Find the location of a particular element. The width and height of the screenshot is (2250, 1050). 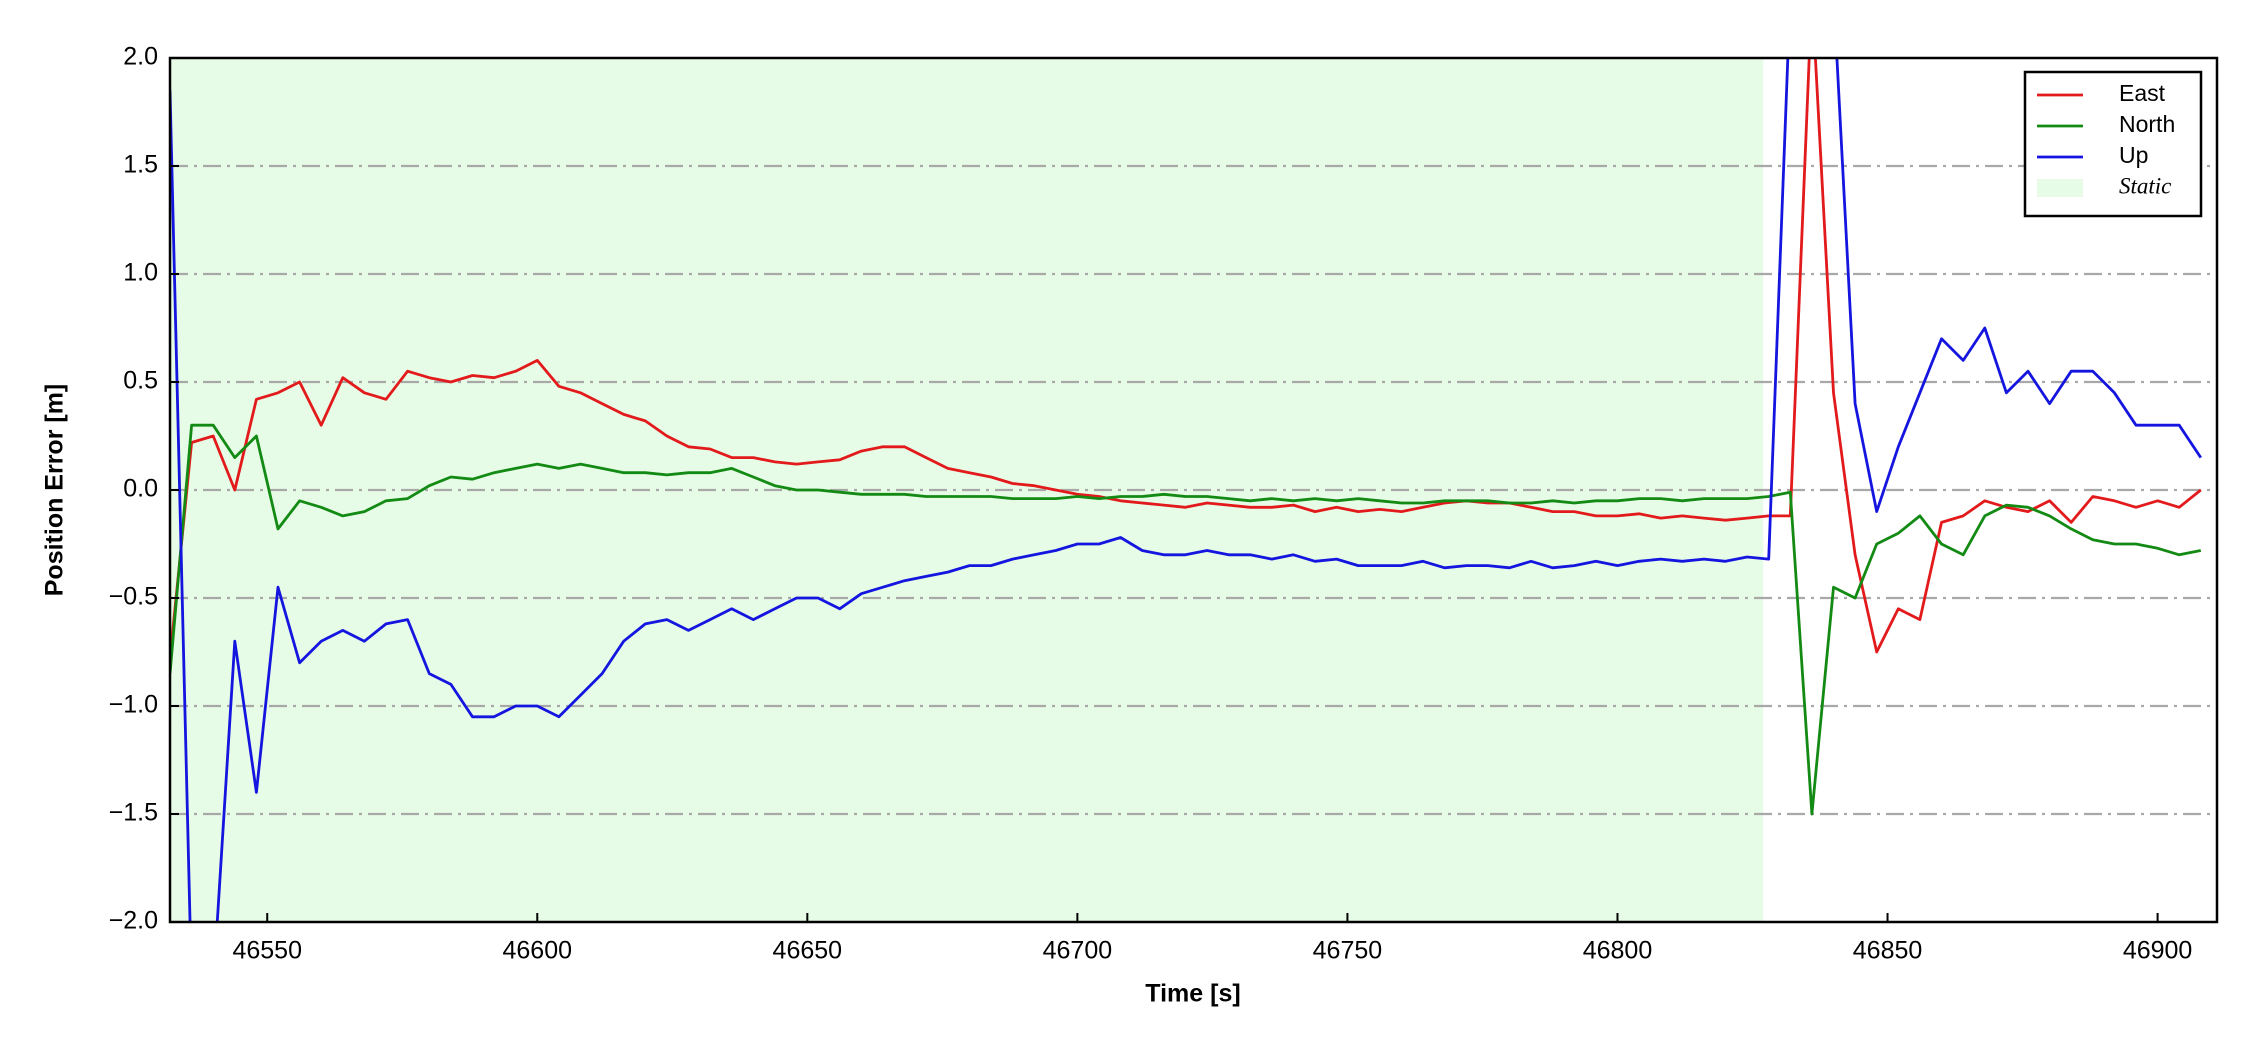

x-axis-label: Time [s] is located at coordinates (1192, 994).